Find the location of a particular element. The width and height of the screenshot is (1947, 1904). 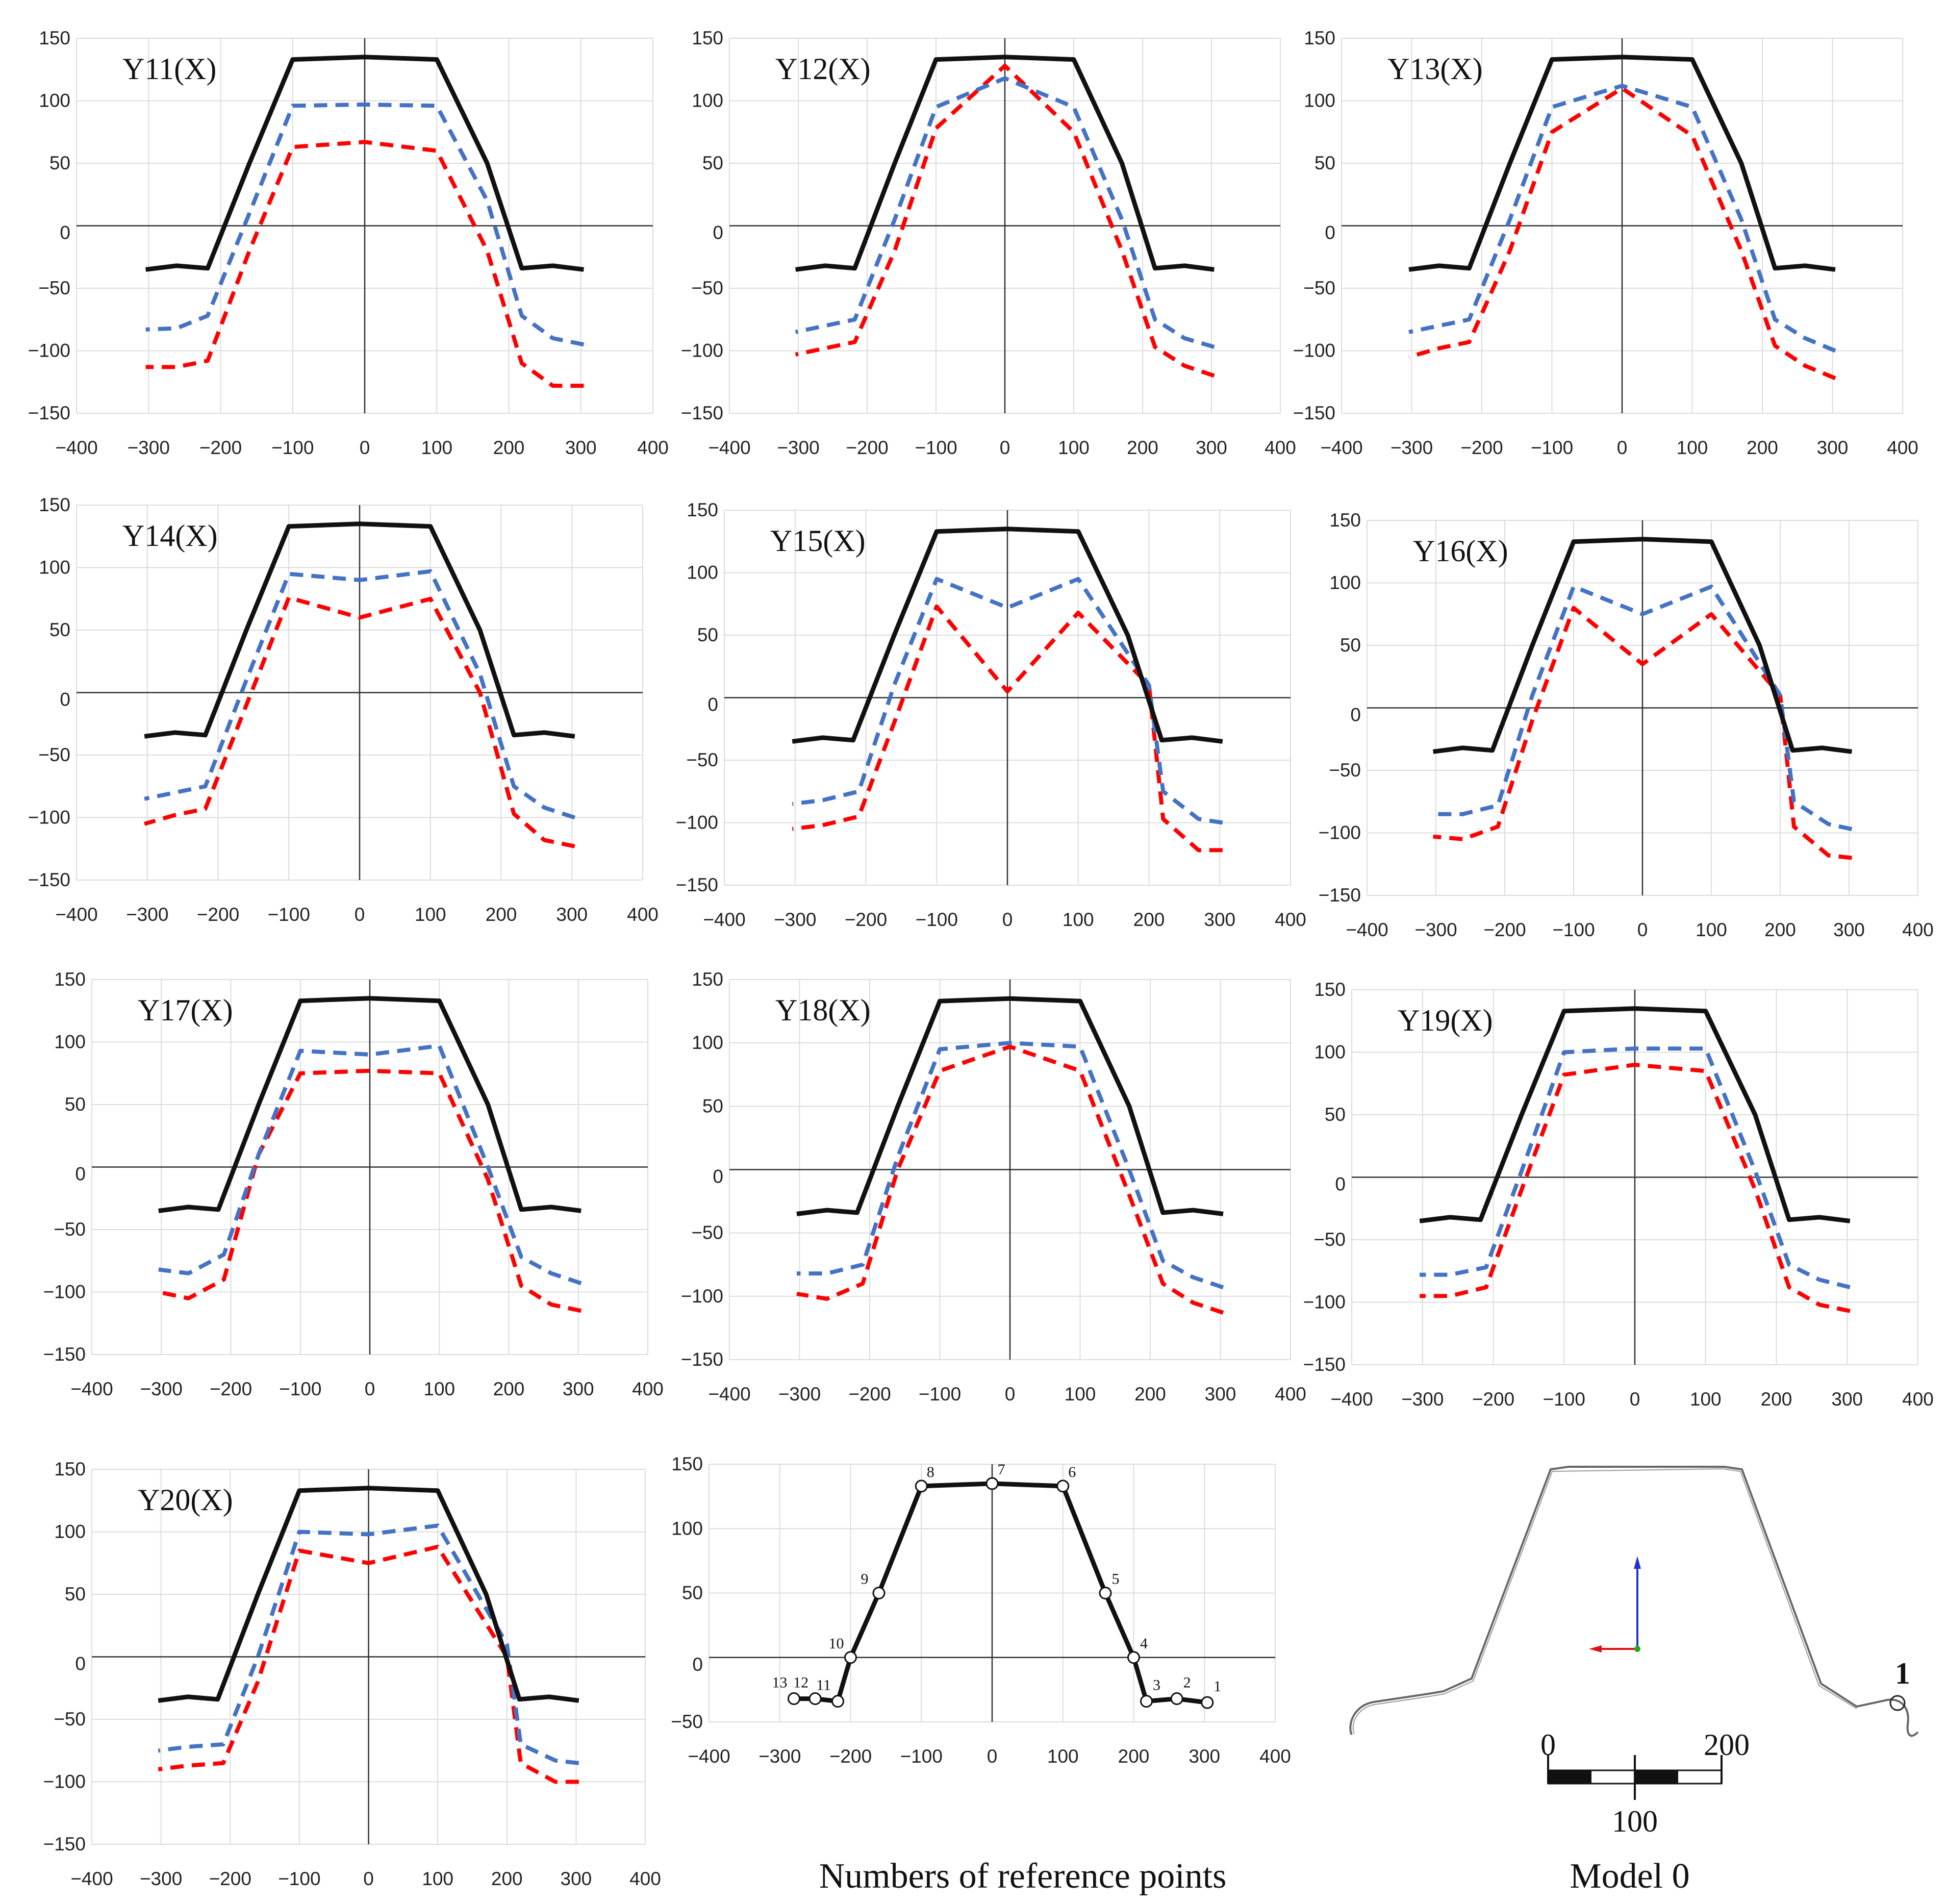

panel-title: Y13(X) is located at coordinates (1435, 69).